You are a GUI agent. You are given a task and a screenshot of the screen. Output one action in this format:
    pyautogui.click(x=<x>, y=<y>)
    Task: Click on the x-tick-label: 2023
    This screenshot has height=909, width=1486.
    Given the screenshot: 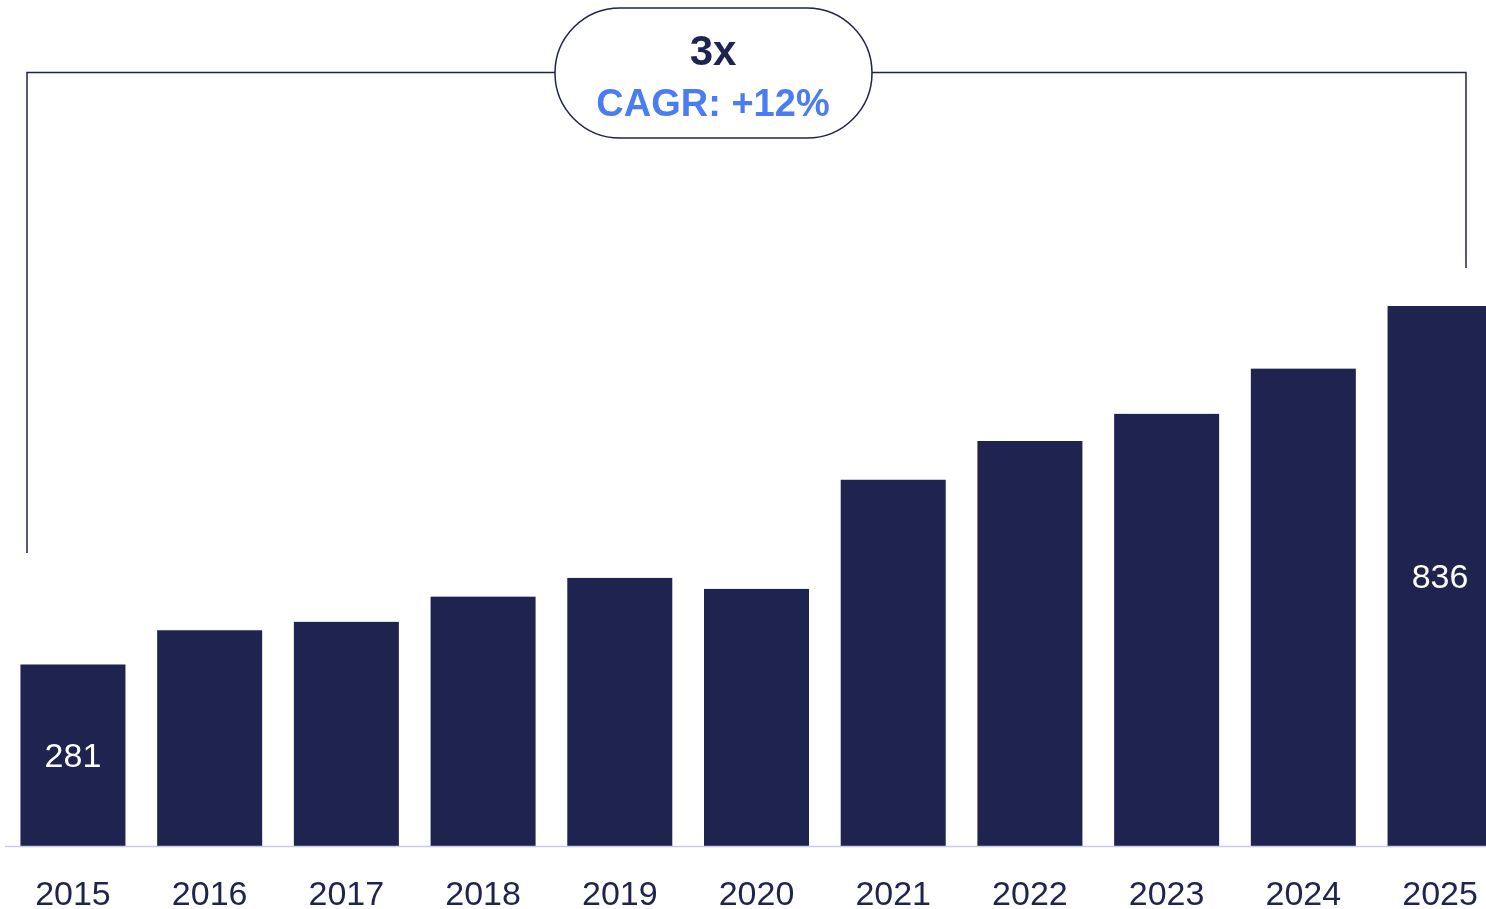 What is the action you would take?
    pyautogui.click(x=1166, y=891)
    